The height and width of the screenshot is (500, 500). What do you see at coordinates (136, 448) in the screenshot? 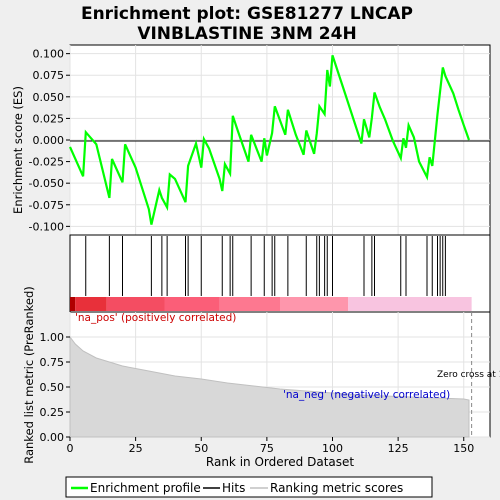
I see `metric-x-tick-label: 25` at bounding box center [136, 448].